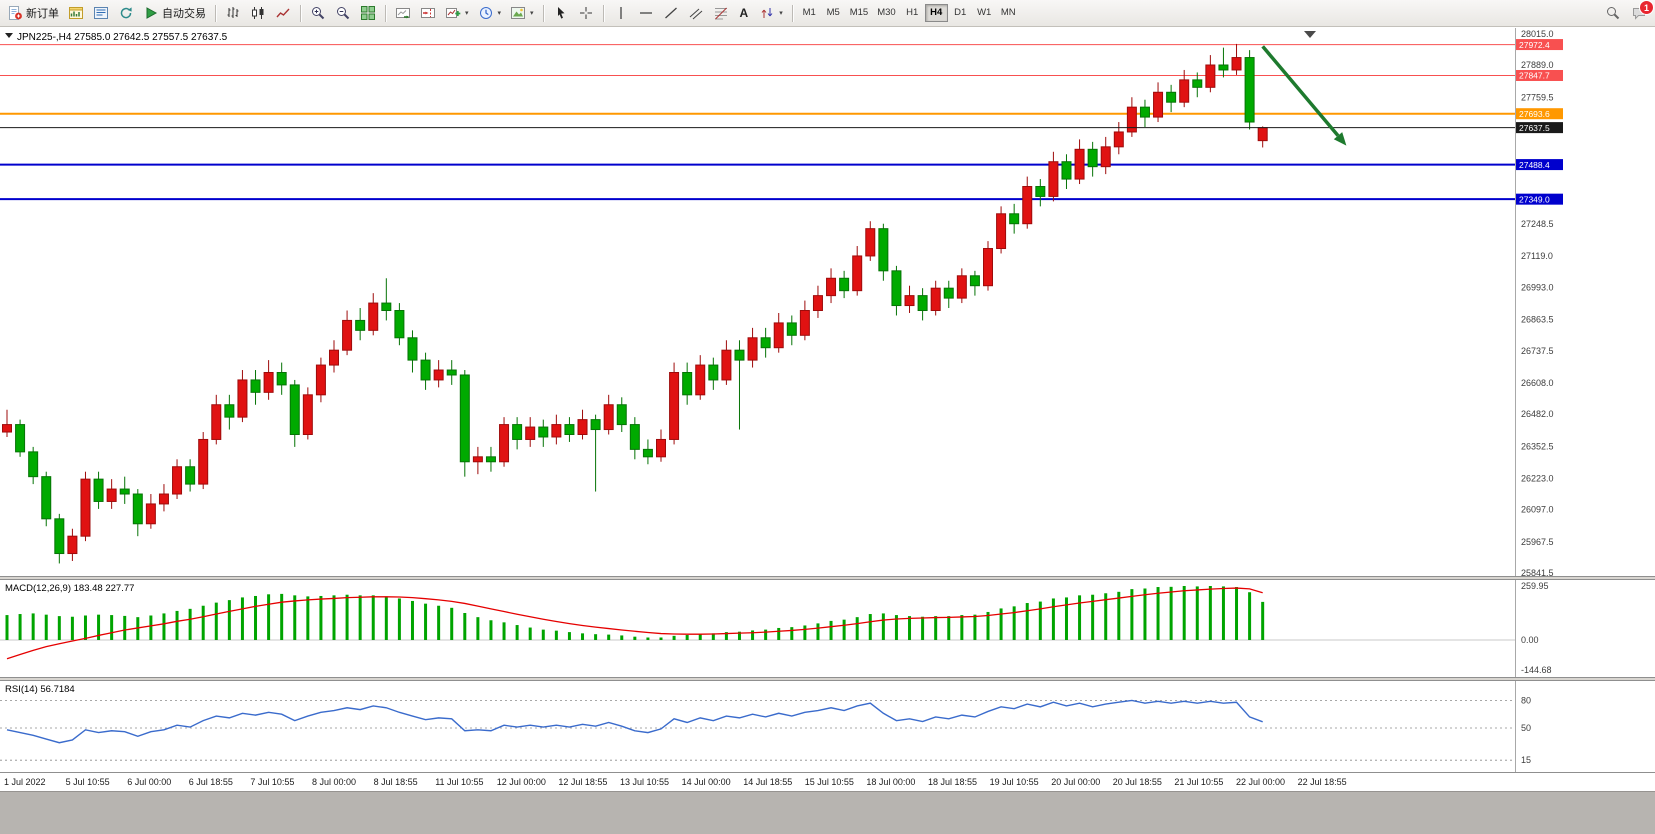  What do you see at coordinates (706, 782) in the screenshot?
I see `time-axis-label: 14 Jul 00:00` at bounding box center [706, 782].